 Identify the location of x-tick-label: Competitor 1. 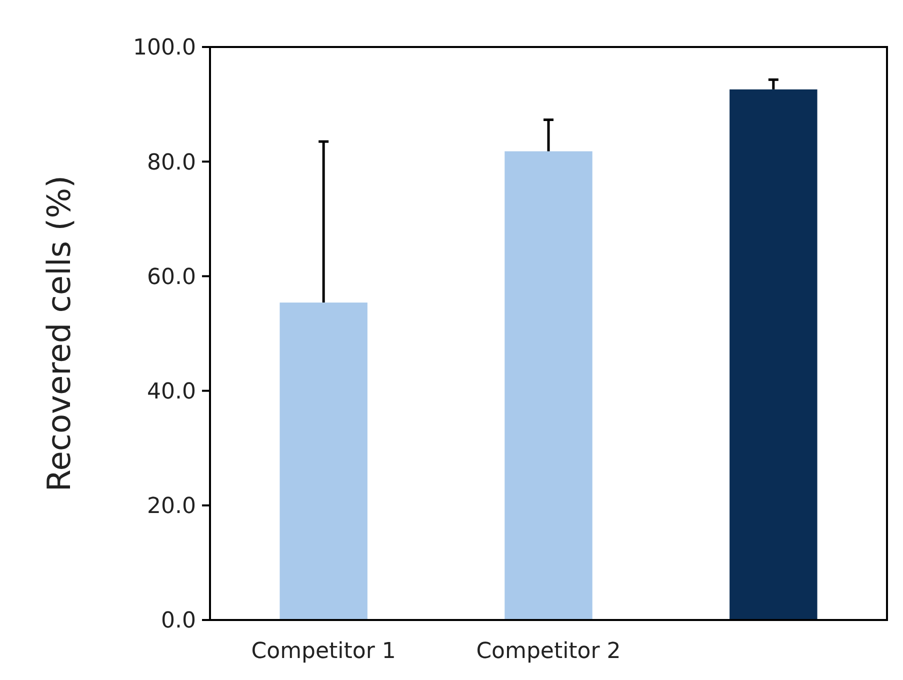
(323, 651).